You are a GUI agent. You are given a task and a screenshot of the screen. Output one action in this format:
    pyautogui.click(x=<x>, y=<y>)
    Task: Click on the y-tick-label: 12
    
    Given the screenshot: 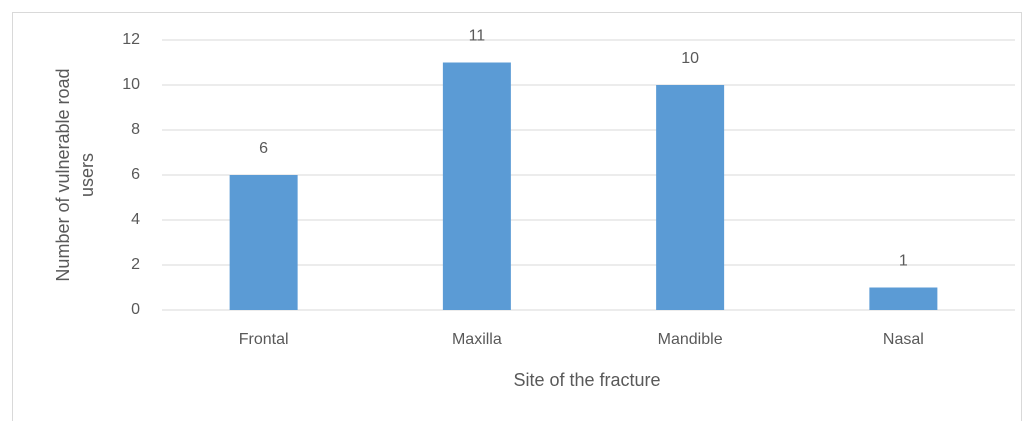 What is the action you would take?
    pyautogui.click(x=131, y=39)
    